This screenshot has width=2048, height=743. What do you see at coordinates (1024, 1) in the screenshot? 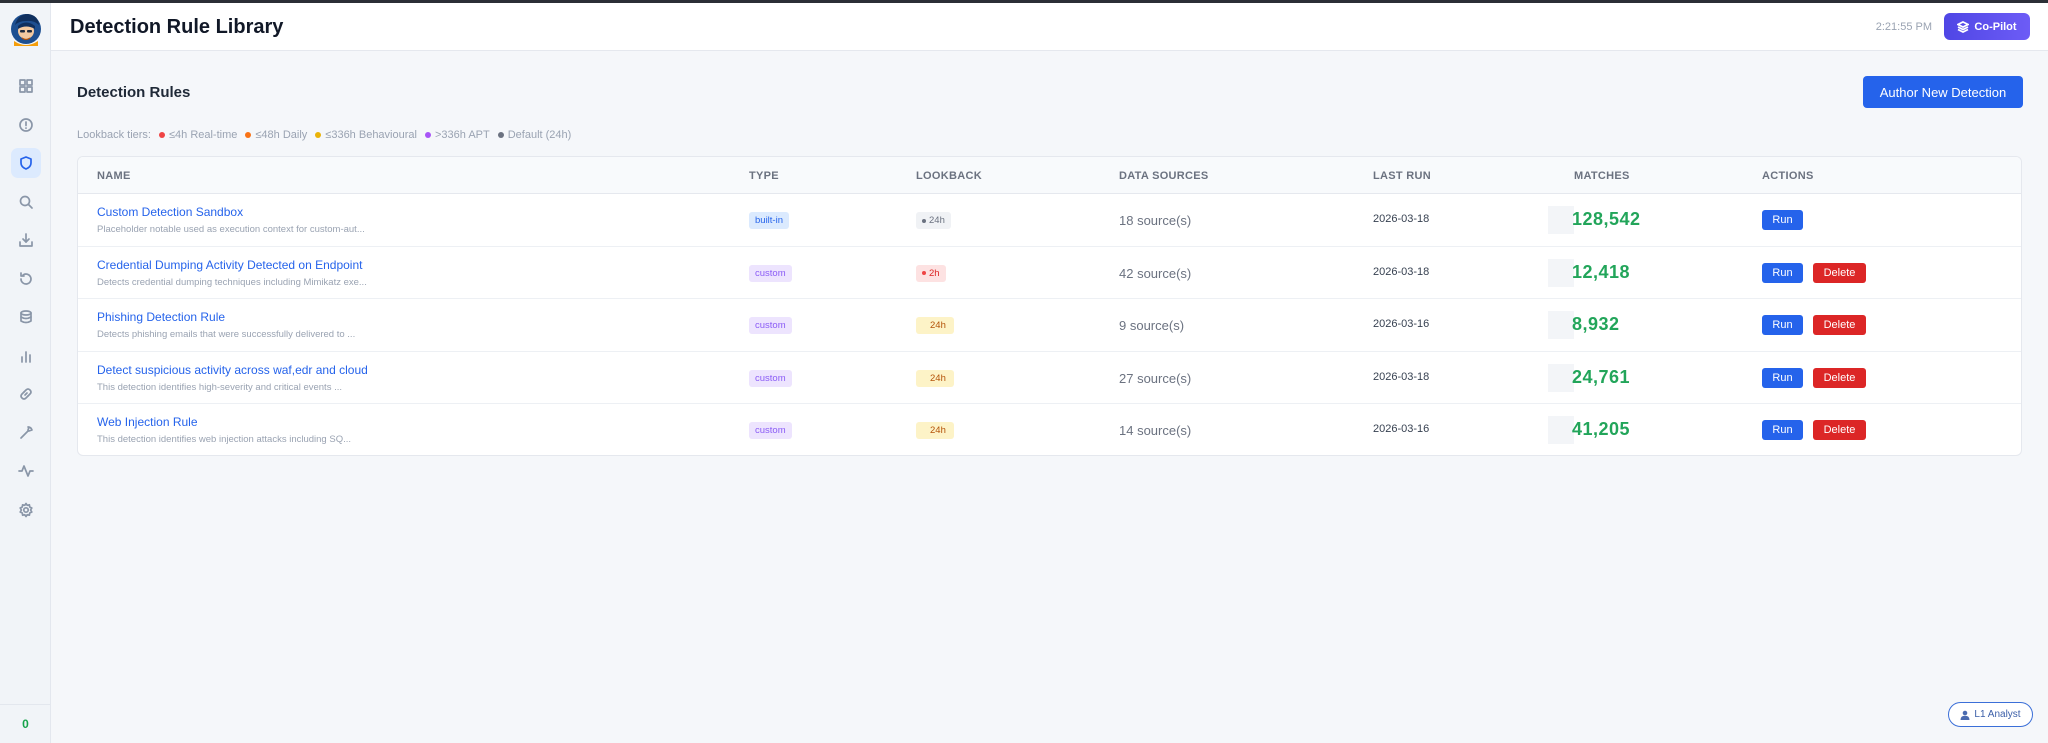
I see `window-top-border` at bounding box center [1024, 1].